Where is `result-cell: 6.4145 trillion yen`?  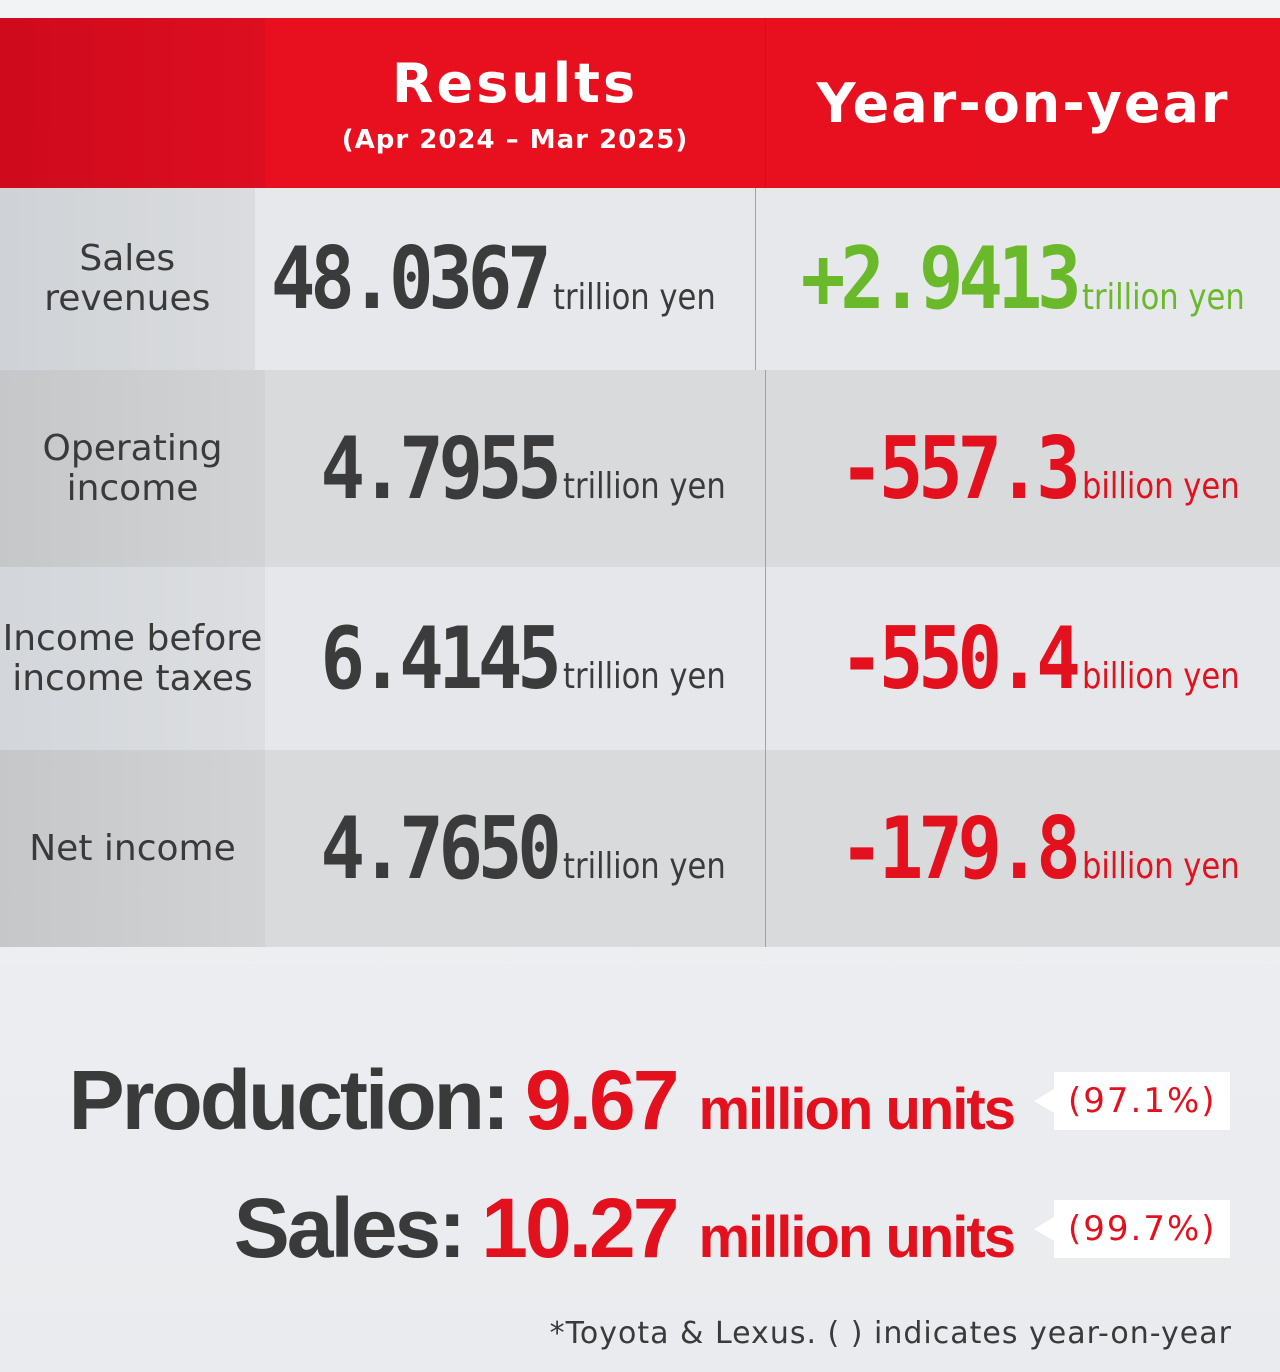 result-cell: 6.4145 trillion yen is located at coordinates (515, 658).